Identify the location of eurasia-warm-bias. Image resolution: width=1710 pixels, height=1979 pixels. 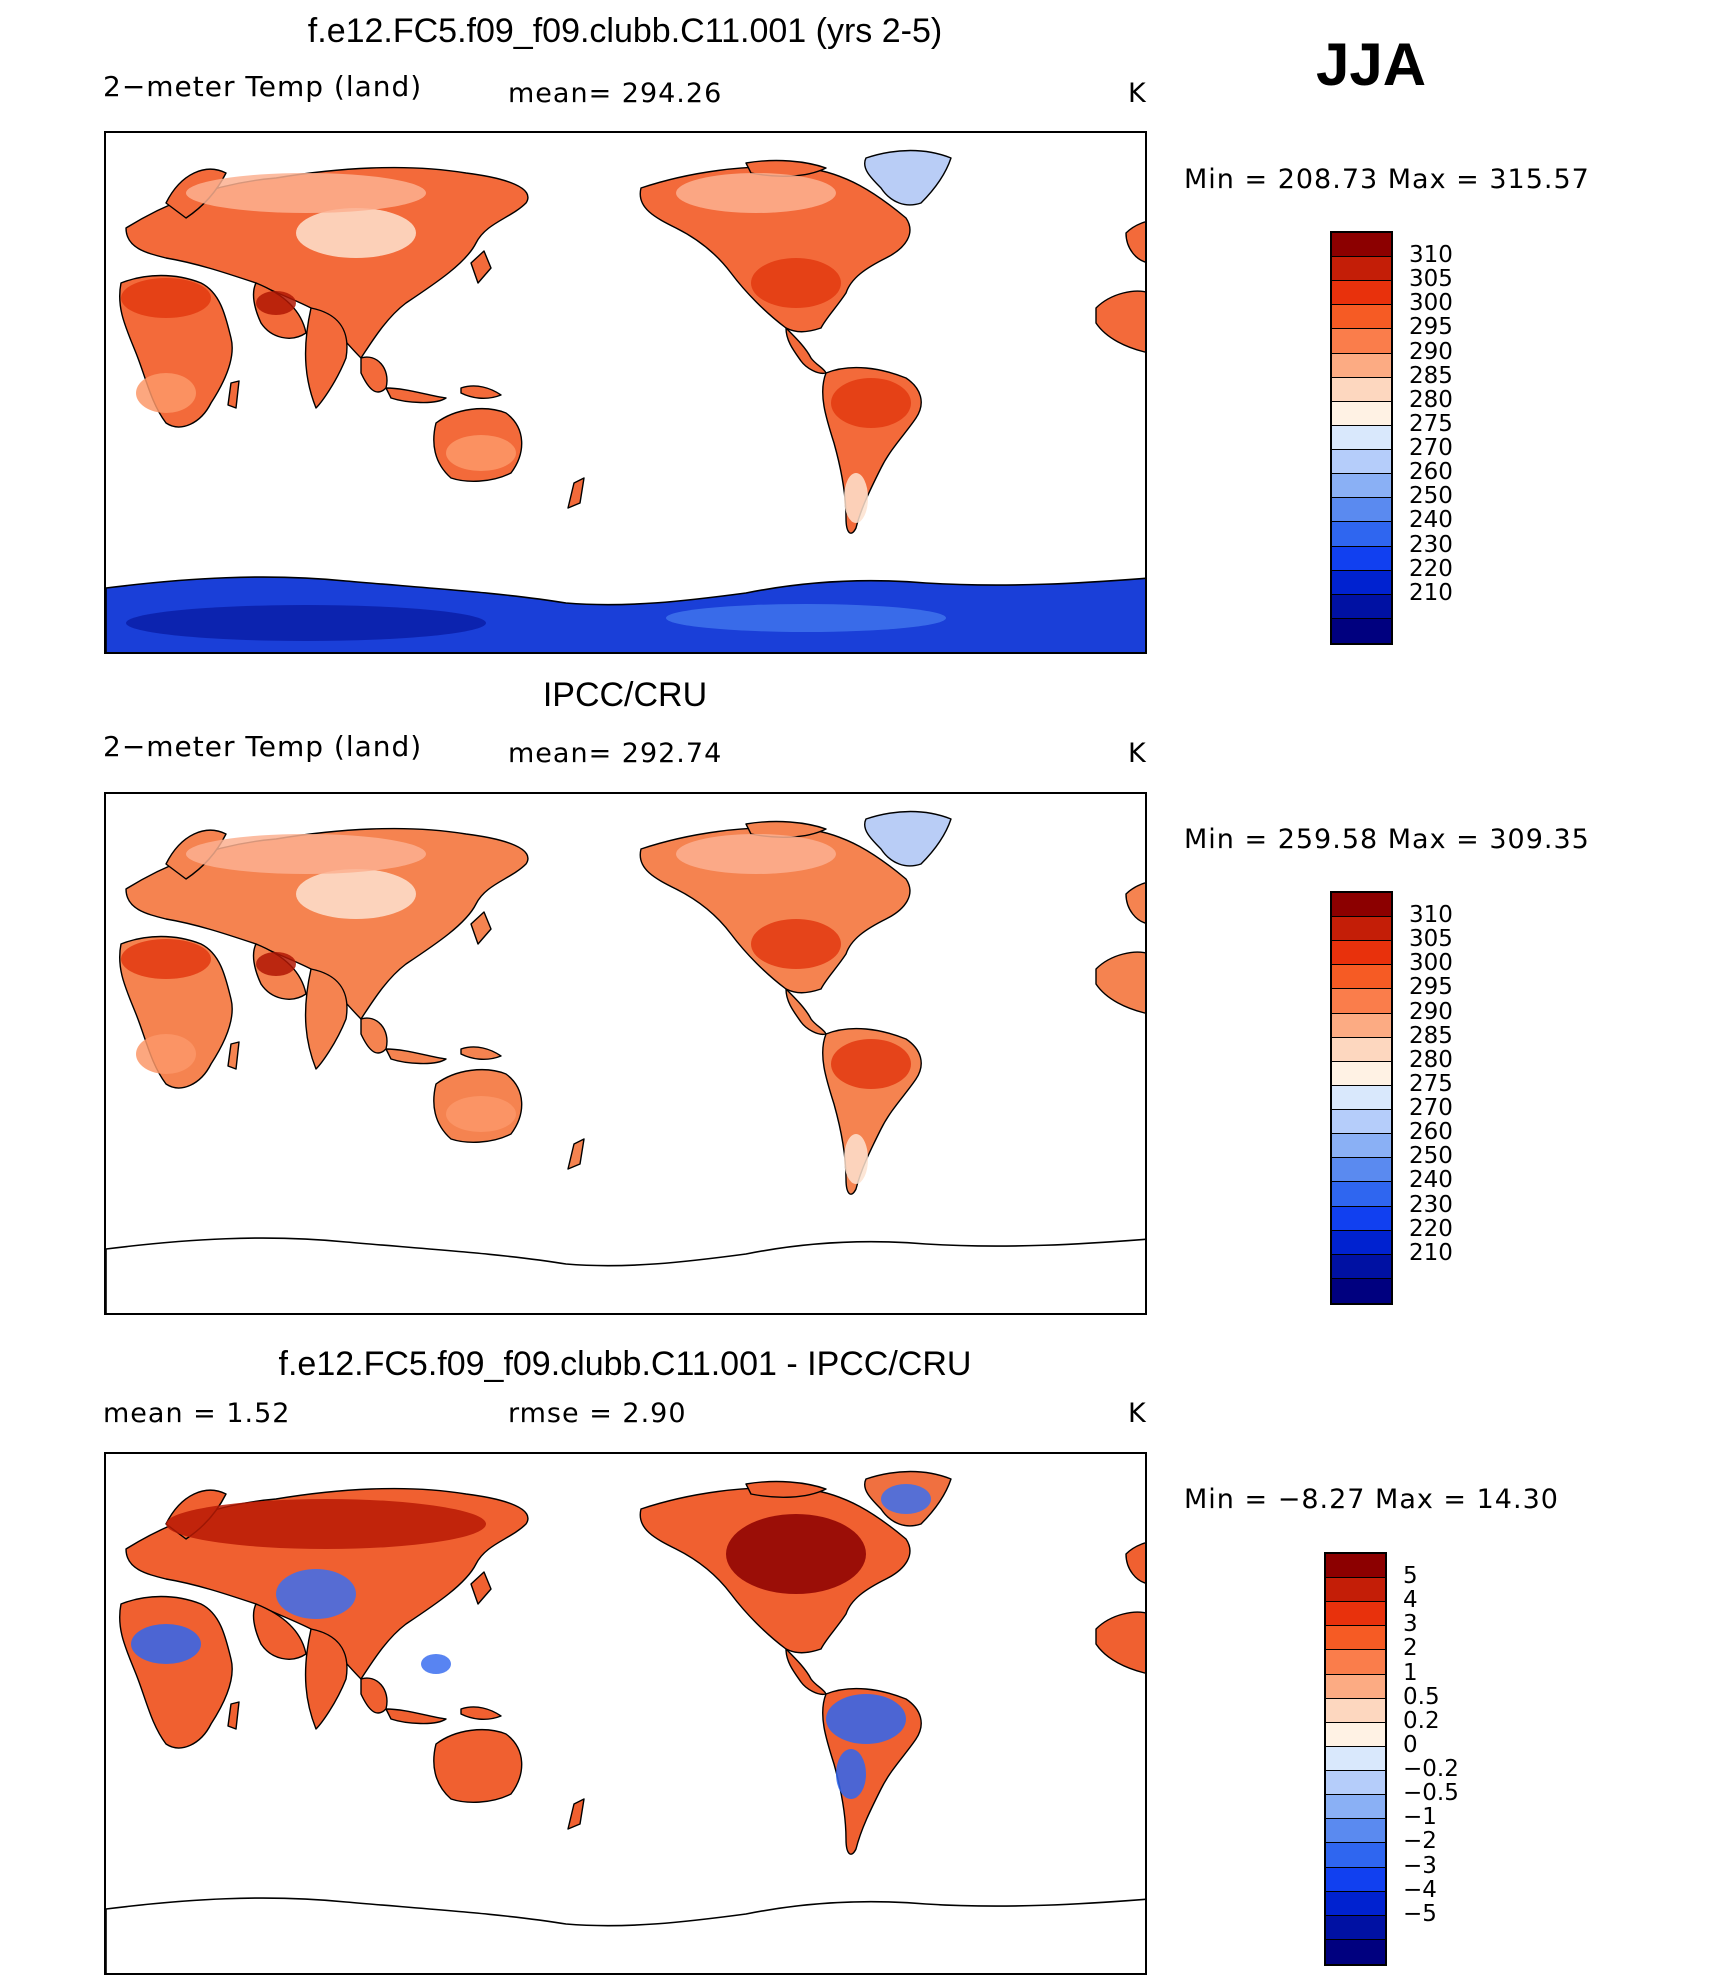
(326, 1524).